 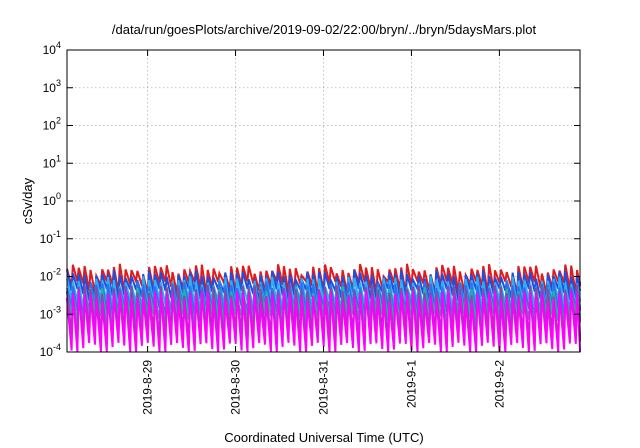 I want to click on y-tick-label: 10⁰, so click(x=52, y=199).